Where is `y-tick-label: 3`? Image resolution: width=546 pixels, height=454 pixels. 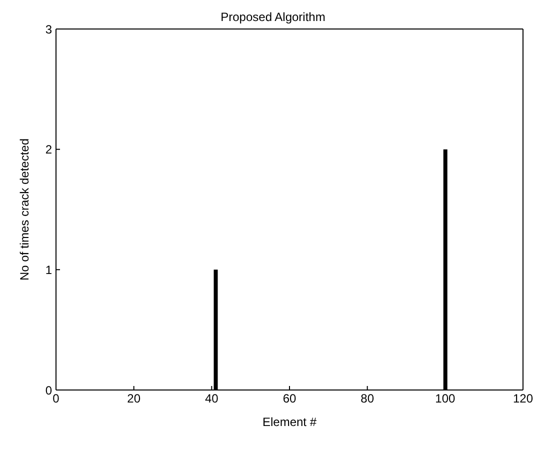
y-tick-label: 3 is located at coordinates (48, 29).